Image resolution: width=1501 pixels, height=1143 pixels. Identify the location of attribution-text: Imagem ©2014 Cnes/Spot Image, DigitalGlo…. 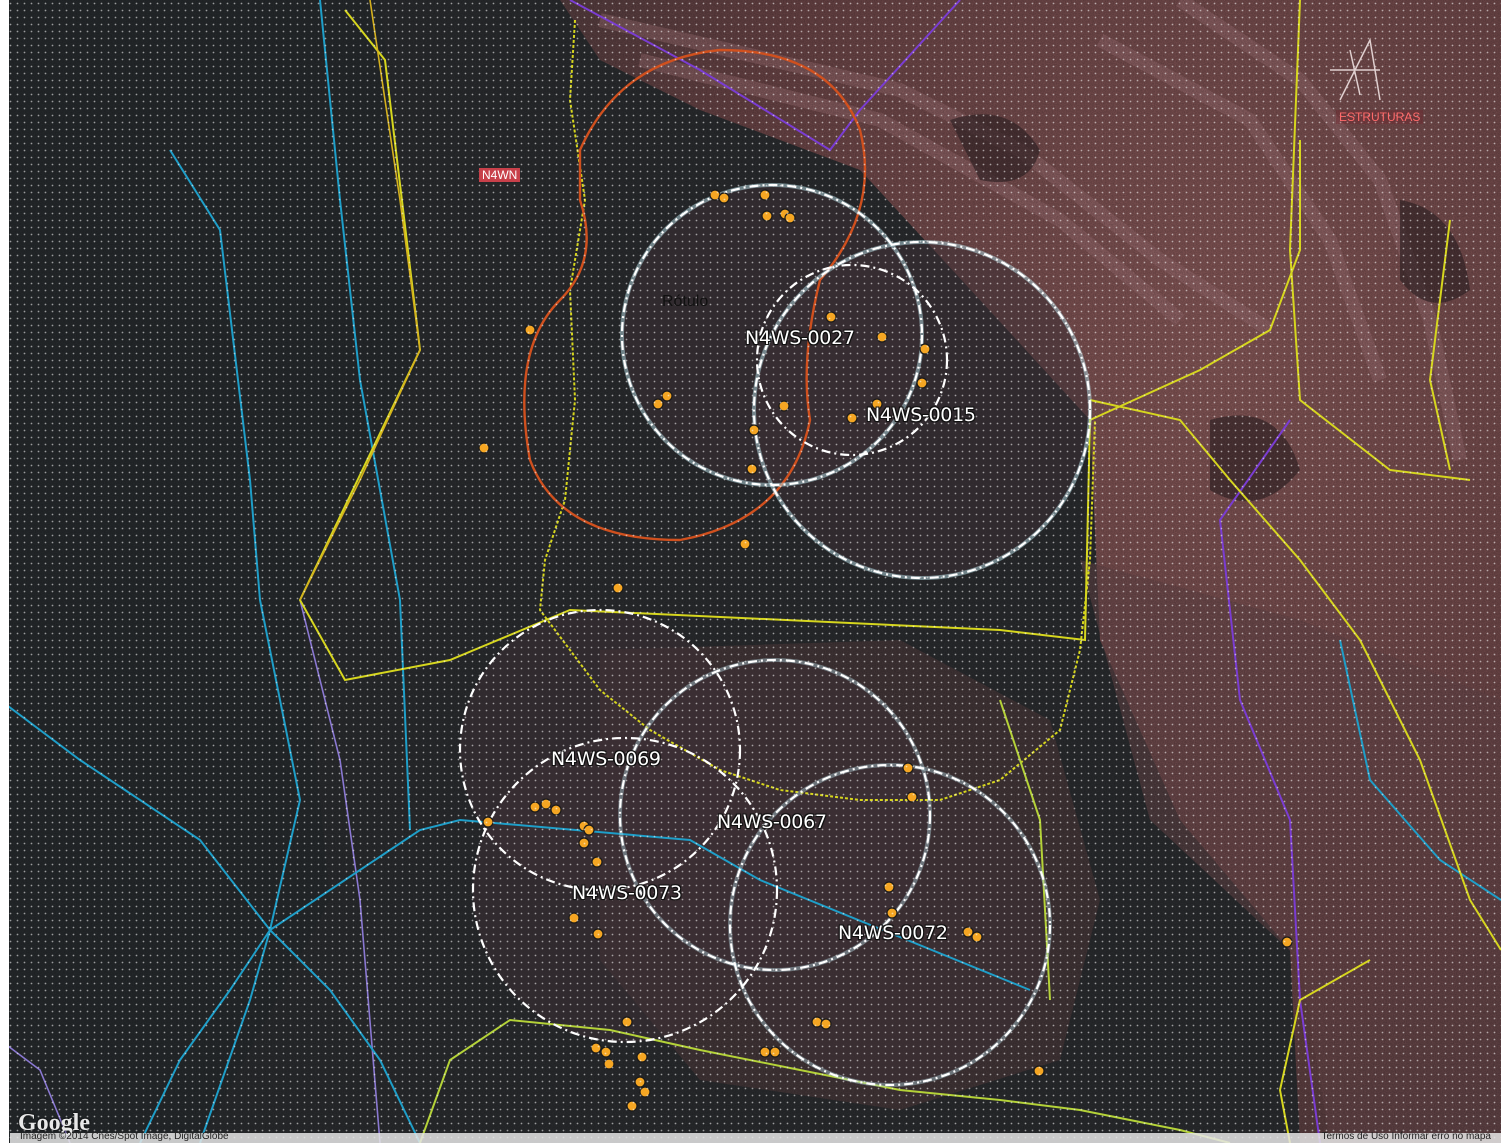
(124, 1136).